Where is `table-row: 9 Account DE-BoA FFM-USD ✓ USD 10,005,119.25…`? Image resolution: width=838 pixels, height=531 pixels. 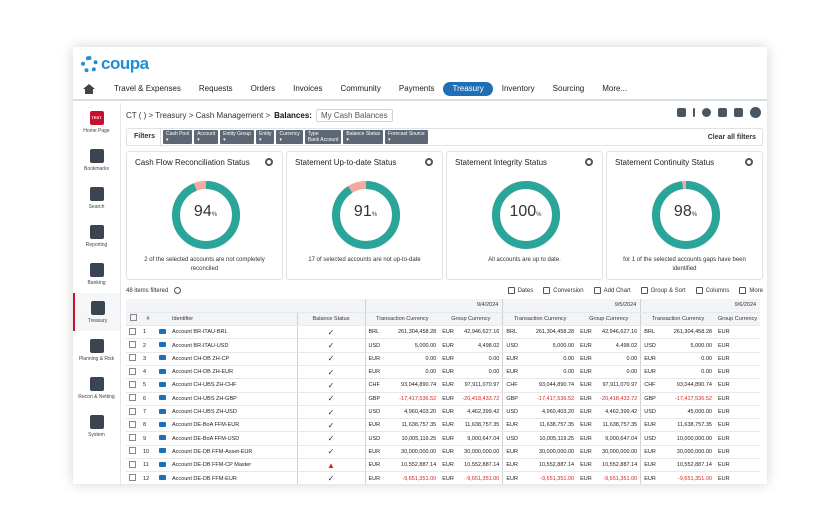
table-row: 9 Account DE-BoA FFM-USD ✓ USD 10,005,119.25… is located at coordinates (443, 438).